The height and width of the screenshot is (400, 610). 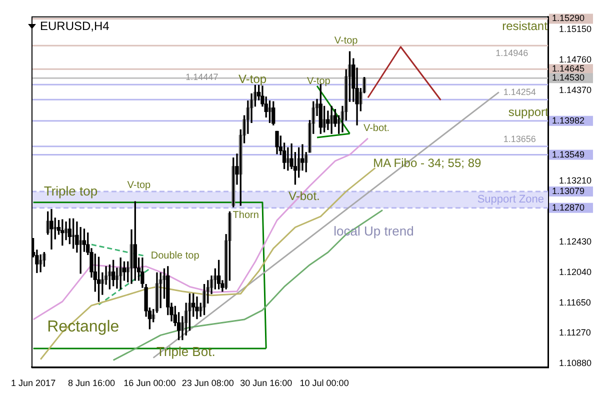 What do you see at coordinates (324, 383) in the screenshot?
I see `x-tick-label: 10 Jul 00:00` at bounding box center [324, 383].